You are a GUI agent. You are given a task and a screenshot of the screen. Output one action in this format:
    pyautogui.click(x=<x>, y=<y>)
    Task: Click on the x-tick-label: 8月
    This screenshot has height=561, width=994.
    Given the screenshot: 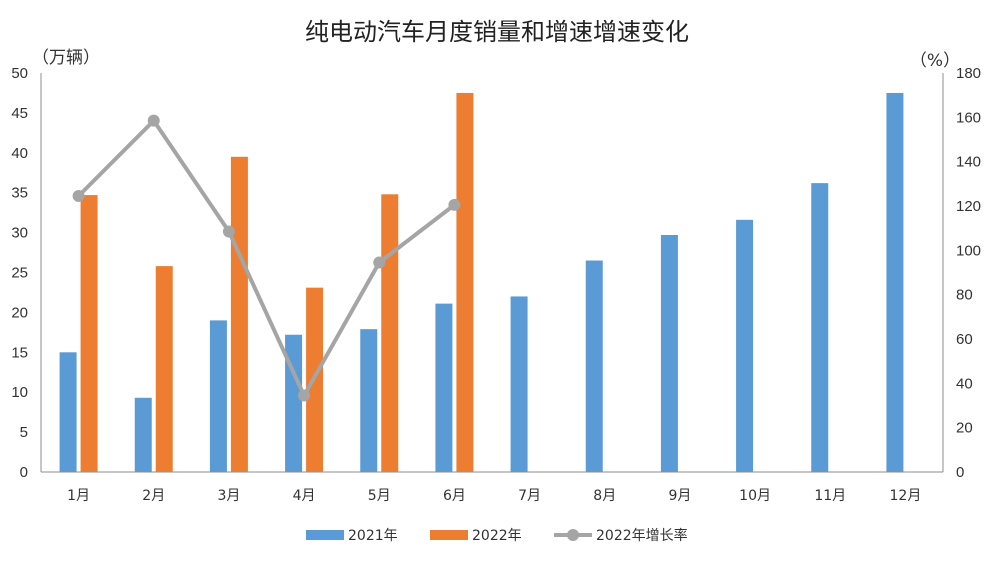 What is the action you would take?
    pyautogui.click(x=604, y=496)
    